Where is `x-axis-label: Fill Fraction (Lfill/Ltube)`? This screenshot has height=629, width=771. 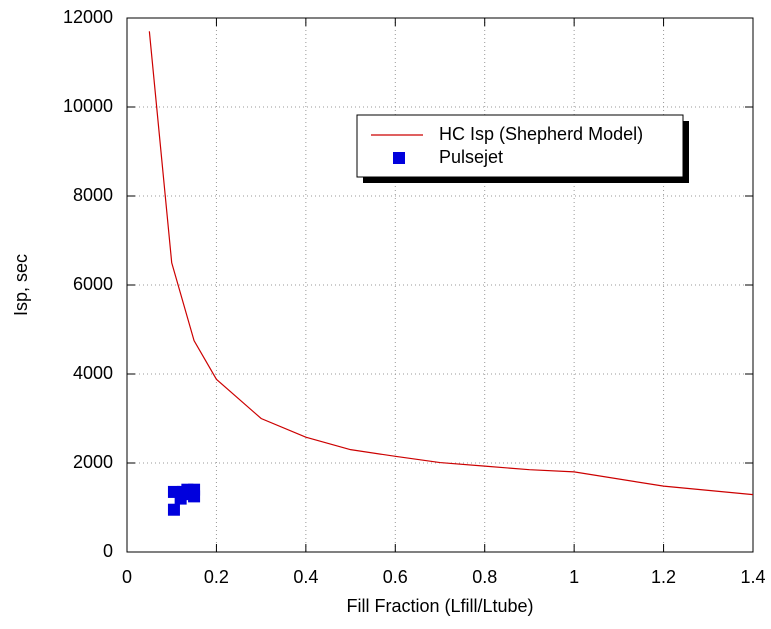
x-axis-label: Fill Fraction (Lfill/Ltube) is located at coordinates (439, 606).